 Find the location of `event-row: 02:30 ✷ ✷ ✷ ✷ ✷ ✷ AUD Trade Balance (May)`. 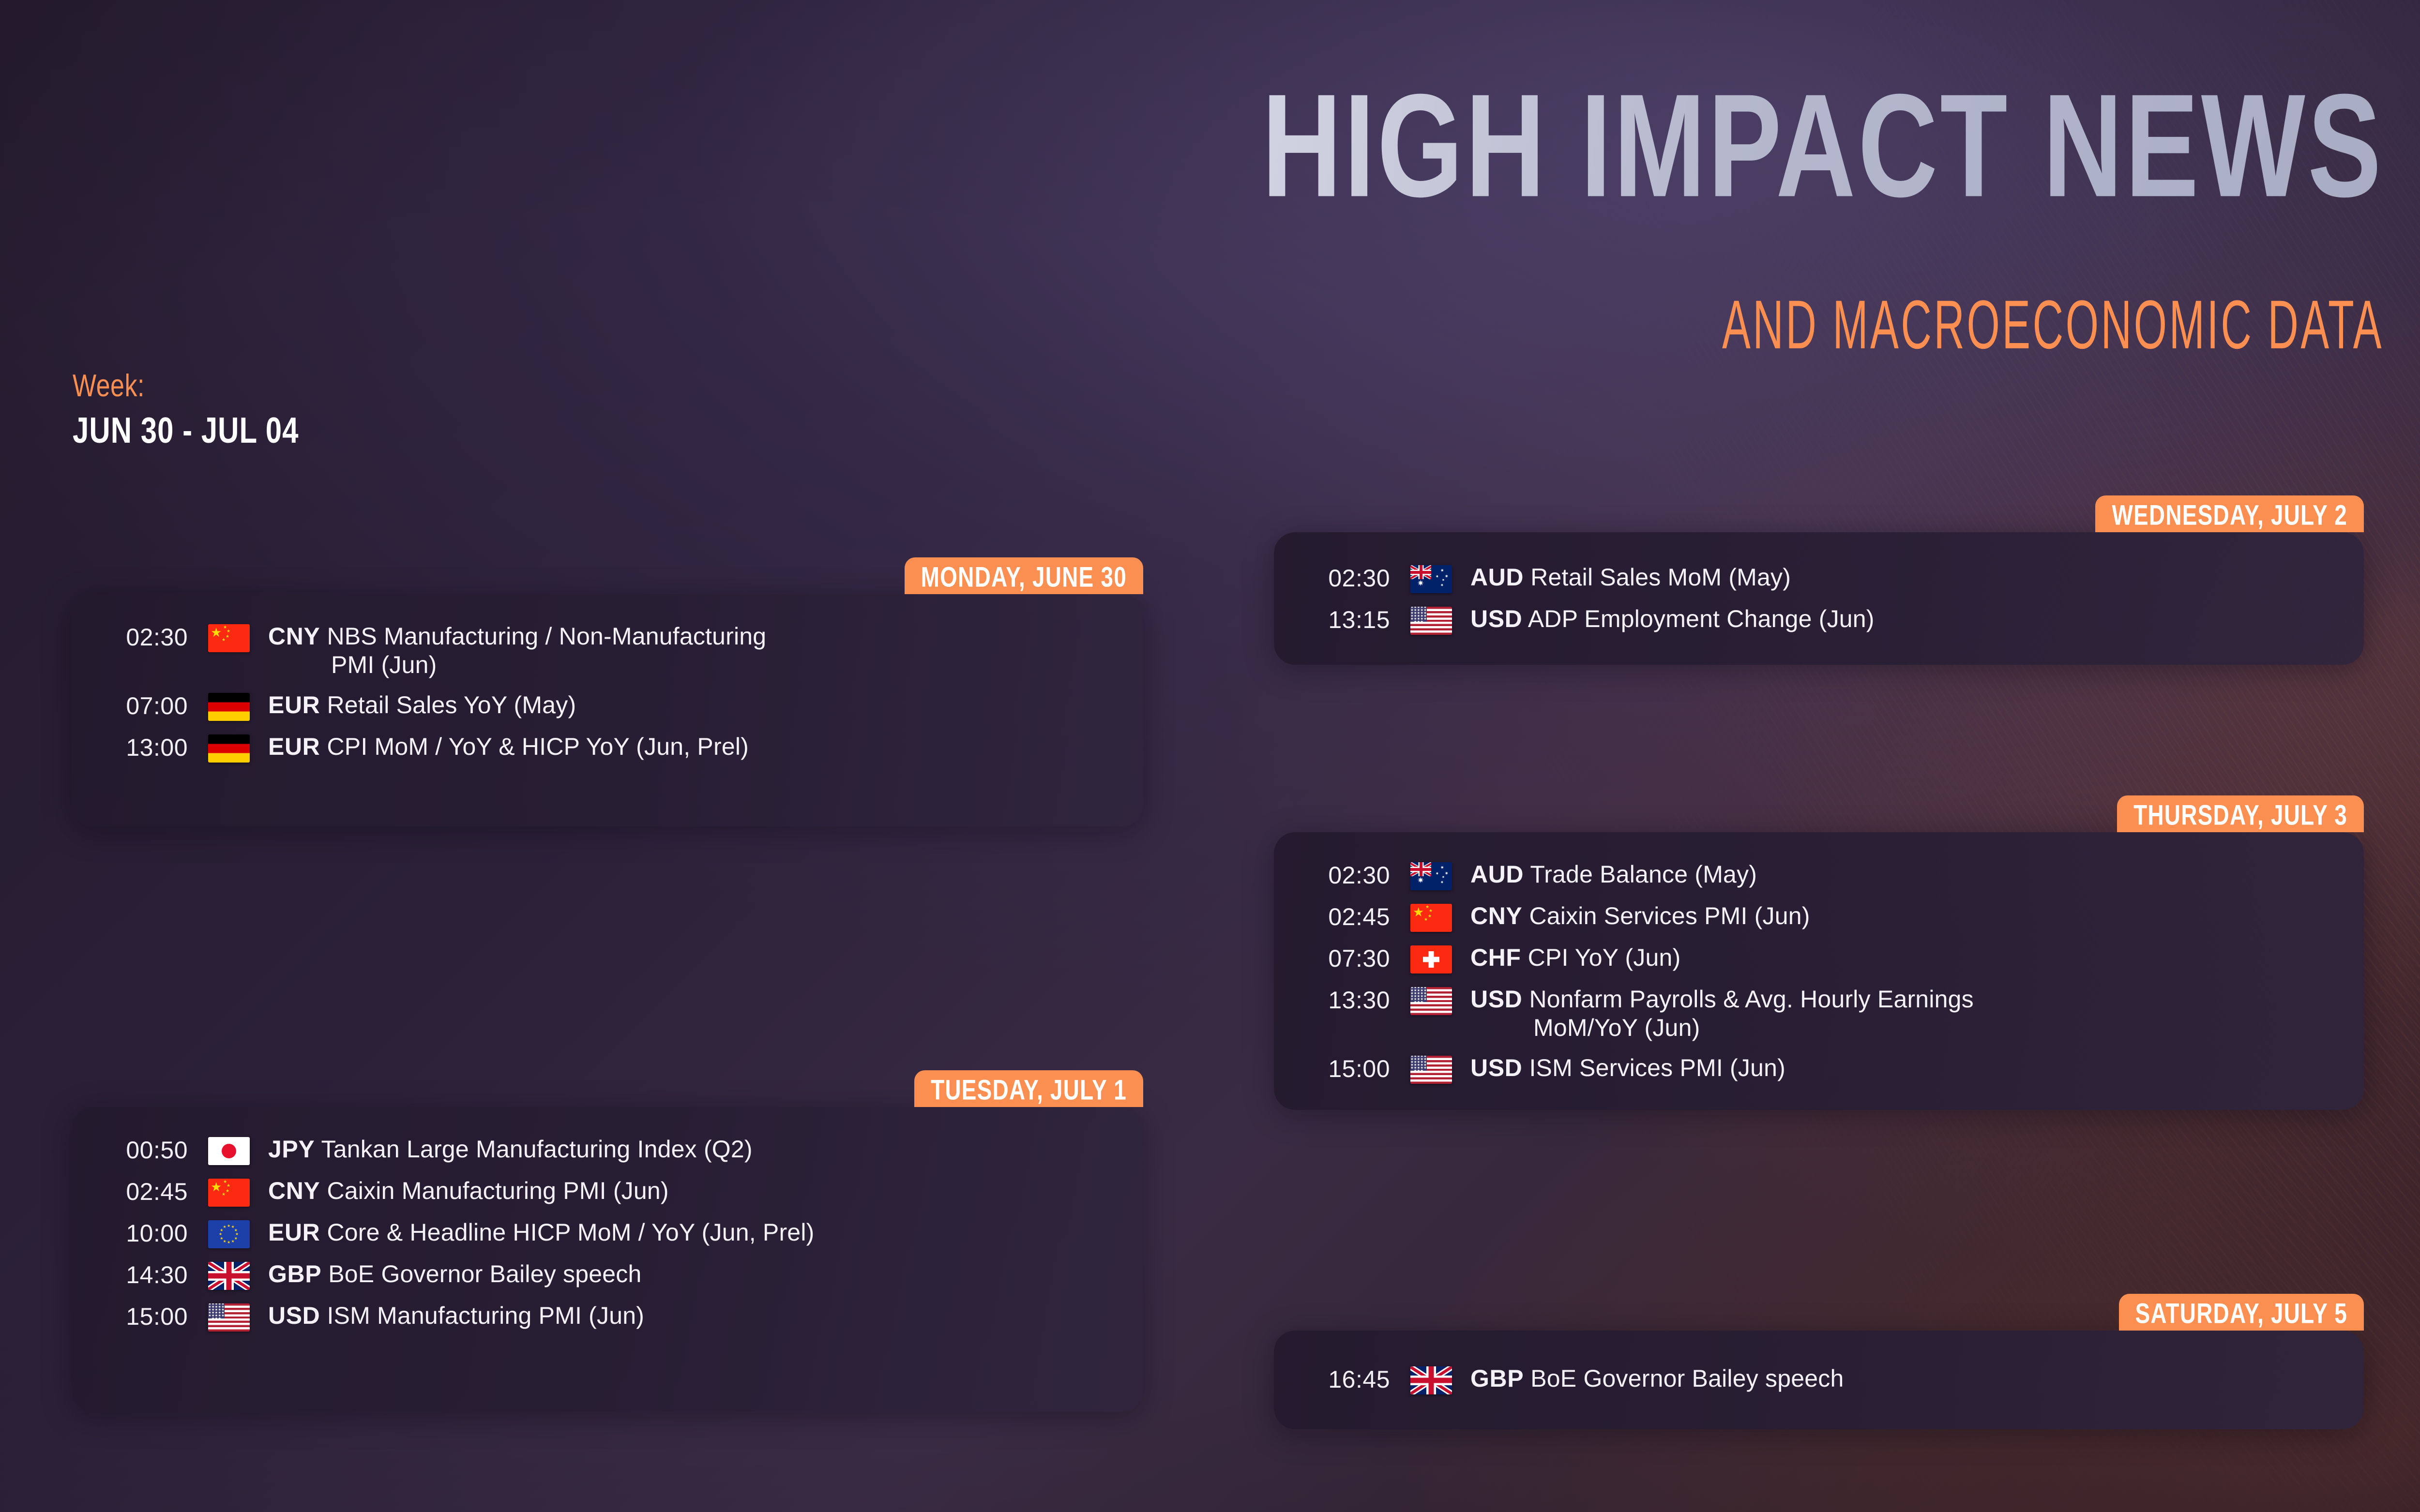

event-row: 02:30 ✷ ✷ ✷ ✷ ✷ ✷ AUD Trade Balance (May) is located at coordinates (1818, 874).